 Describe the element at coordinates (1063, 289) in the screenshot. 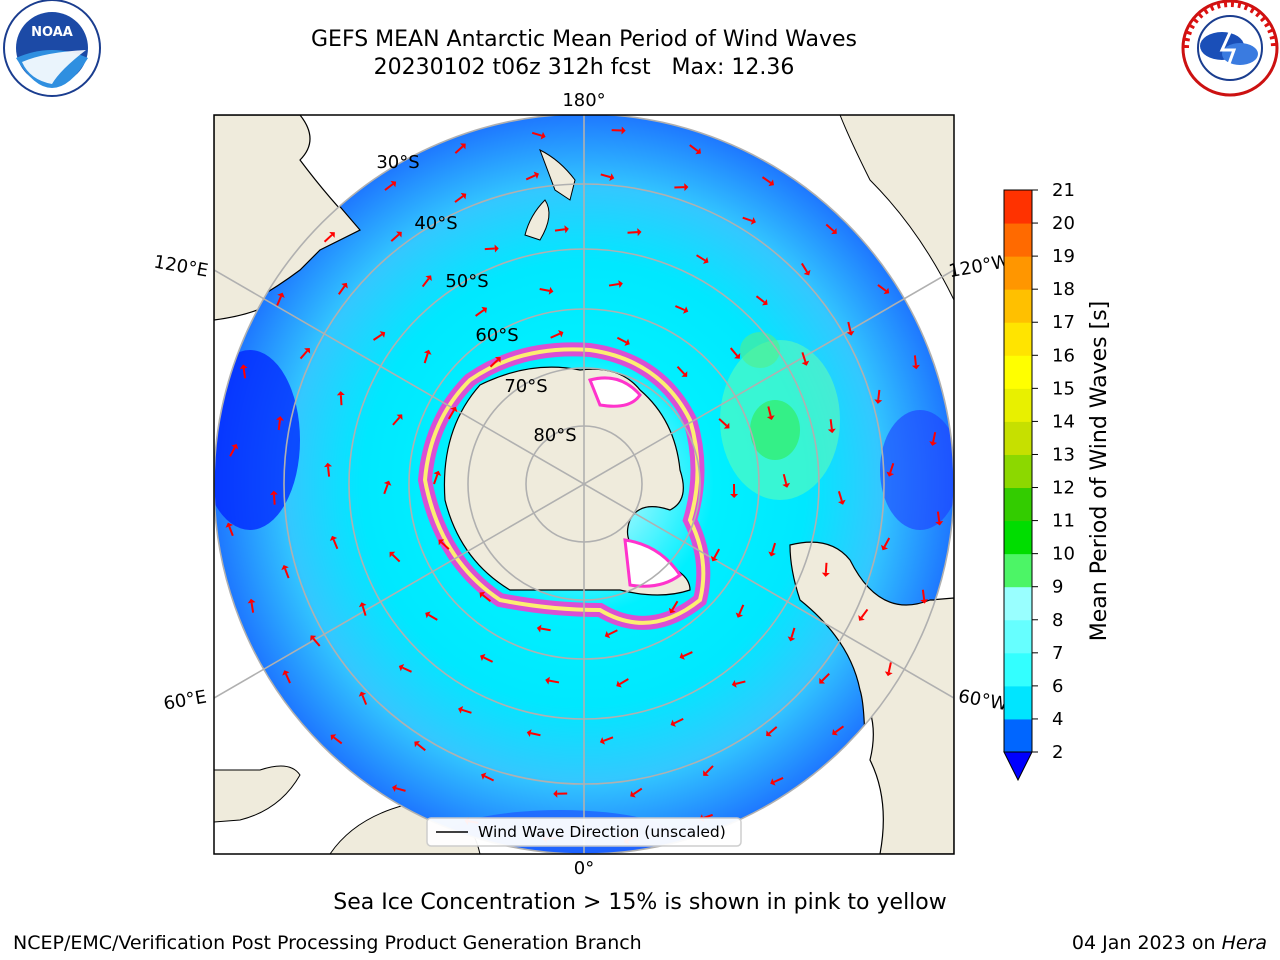

I see `colorbar-tick-label: 18` at that location.